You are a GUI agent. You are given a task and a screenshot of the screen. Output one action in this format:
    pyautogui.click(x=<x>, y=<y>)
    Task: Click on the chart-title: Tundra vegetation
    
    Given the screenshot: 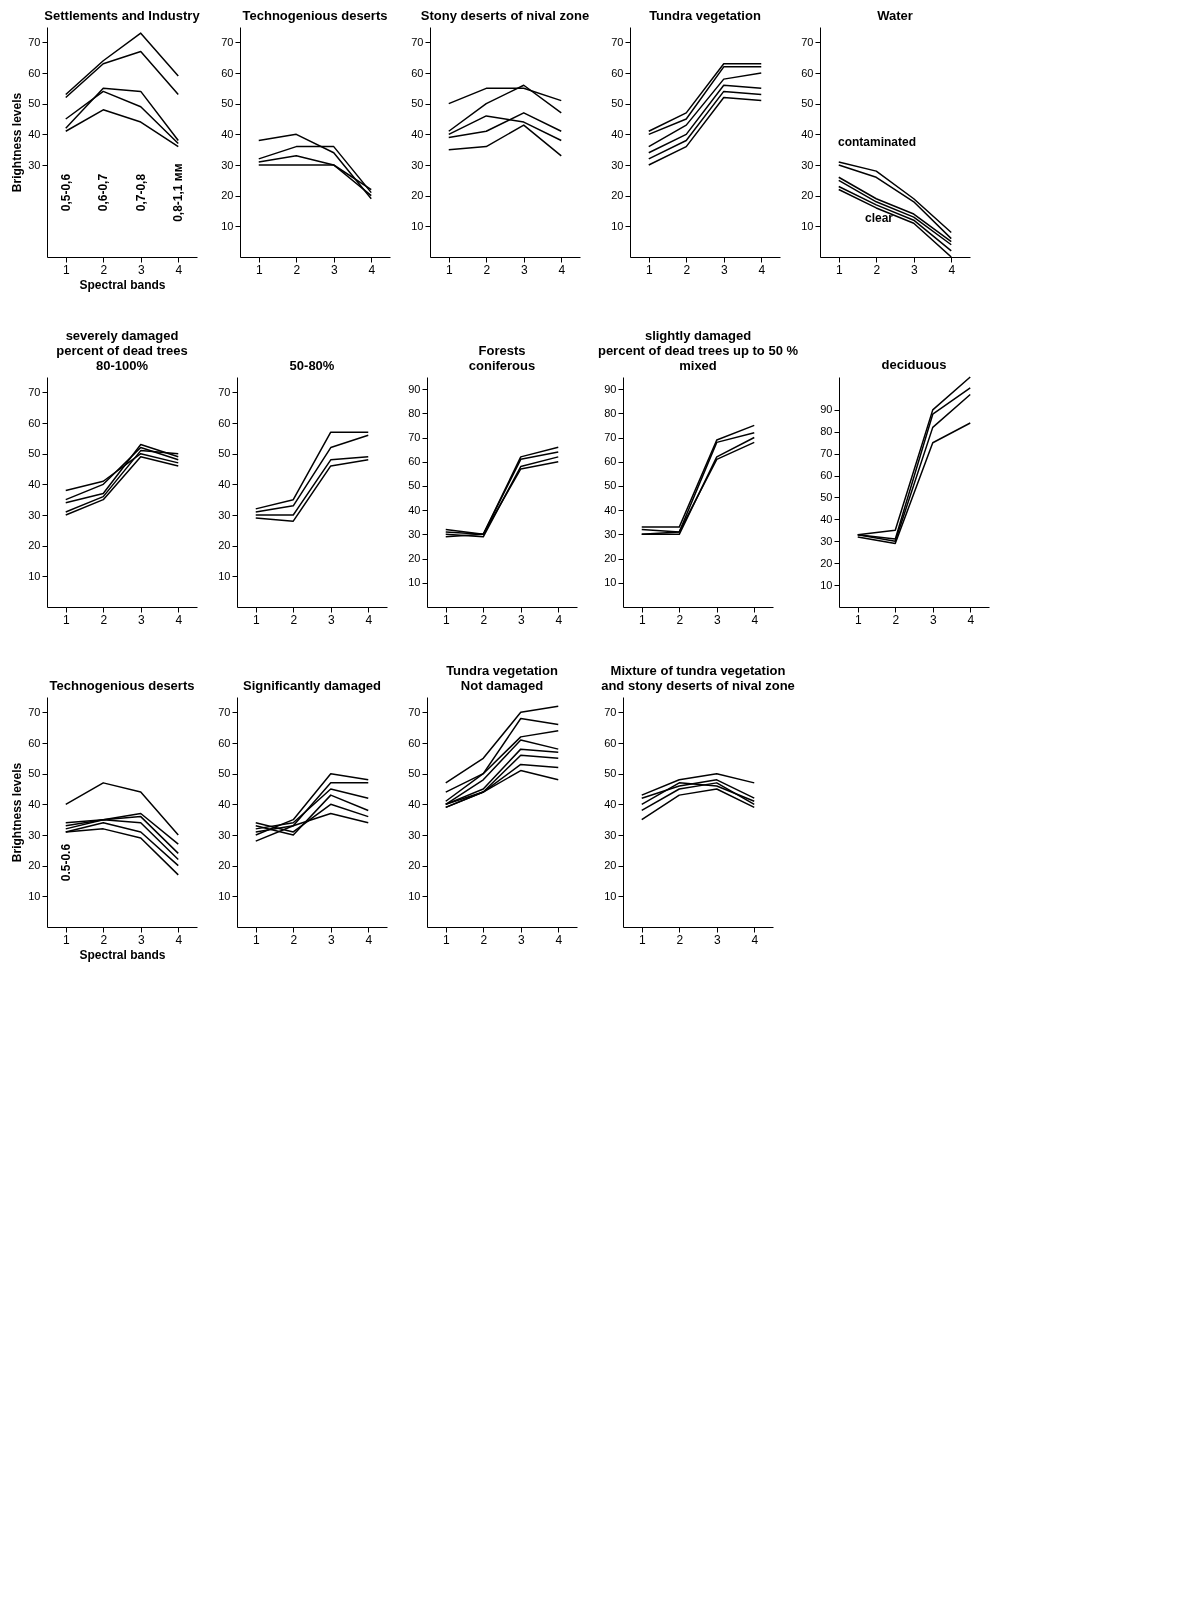 What is the action you would take?
    pyautogui.click(x=705, y=15)
    